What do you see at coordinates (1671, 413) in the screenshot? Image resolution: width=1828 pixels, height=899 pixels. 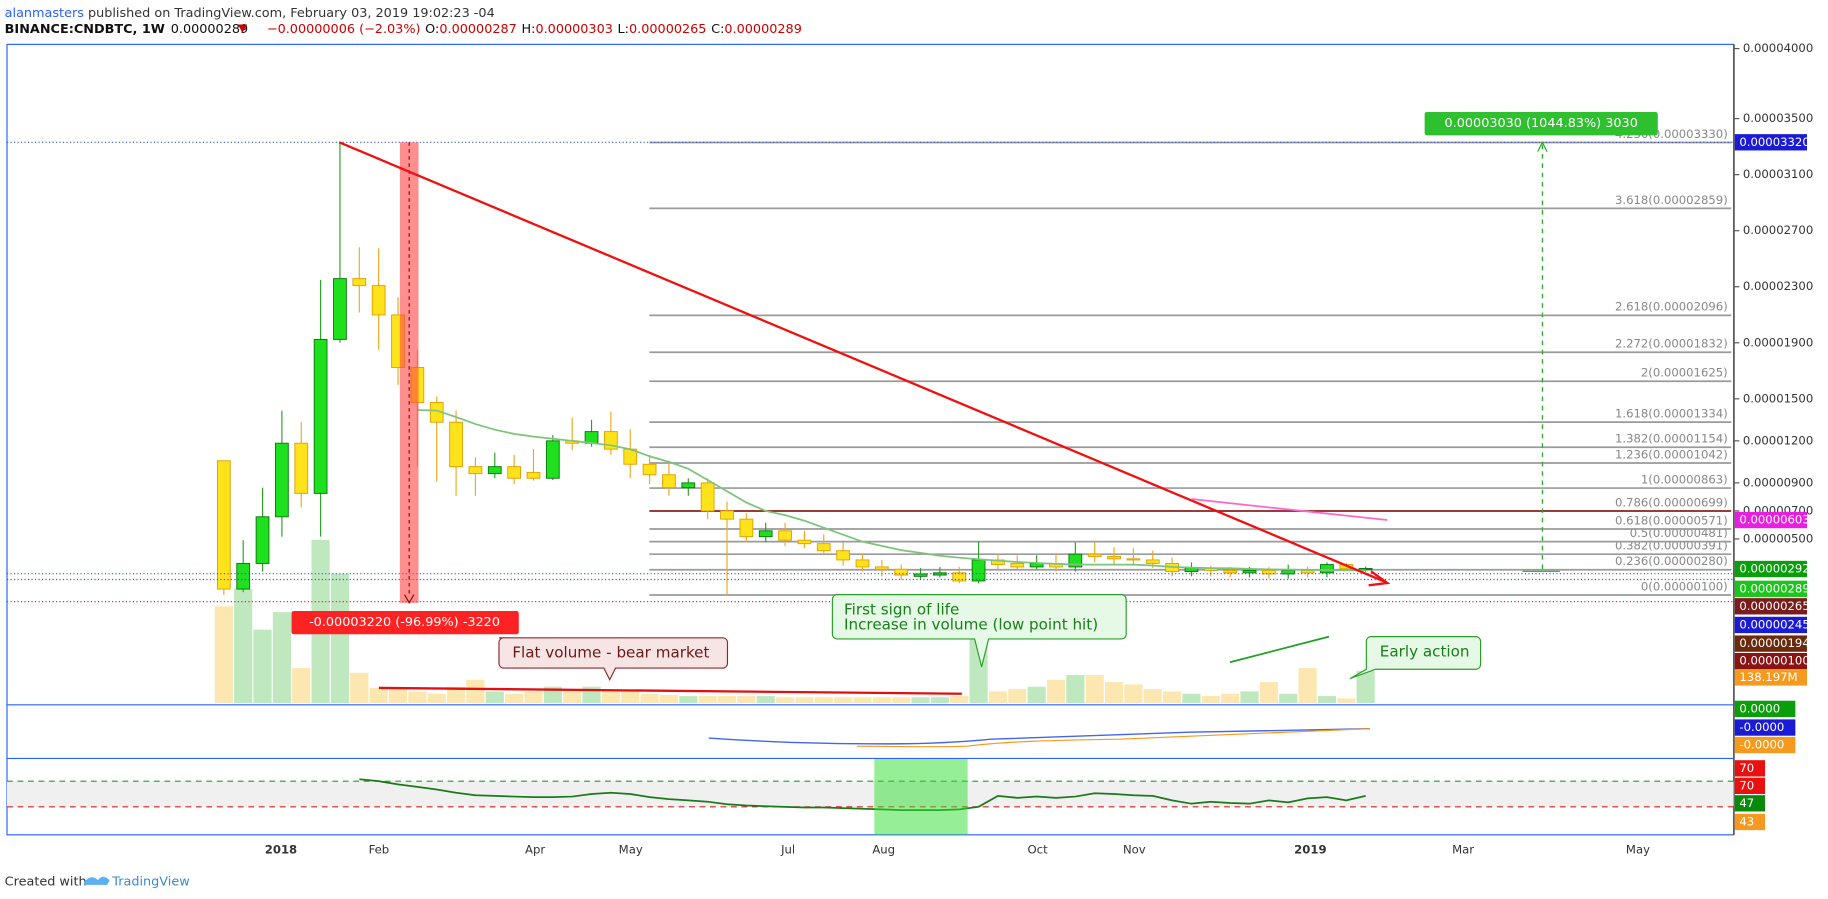 I see `fib-label: 1.618(0.00001334)` at bounding box center [1671, 413].